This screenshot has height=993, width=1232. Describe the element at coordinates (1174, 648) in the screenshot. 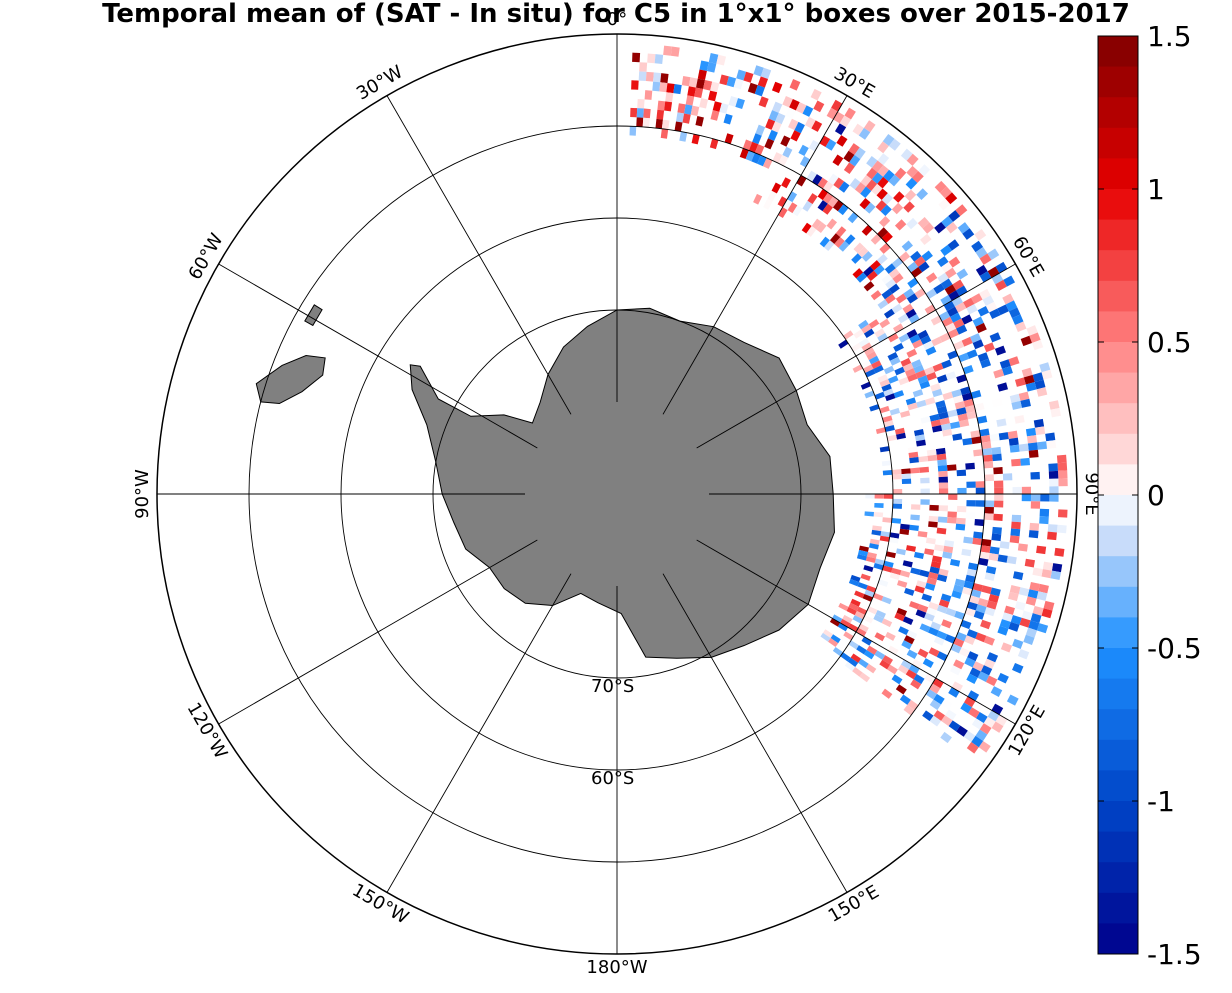

I see `colorbar-tick-label: -0.5` at that location.